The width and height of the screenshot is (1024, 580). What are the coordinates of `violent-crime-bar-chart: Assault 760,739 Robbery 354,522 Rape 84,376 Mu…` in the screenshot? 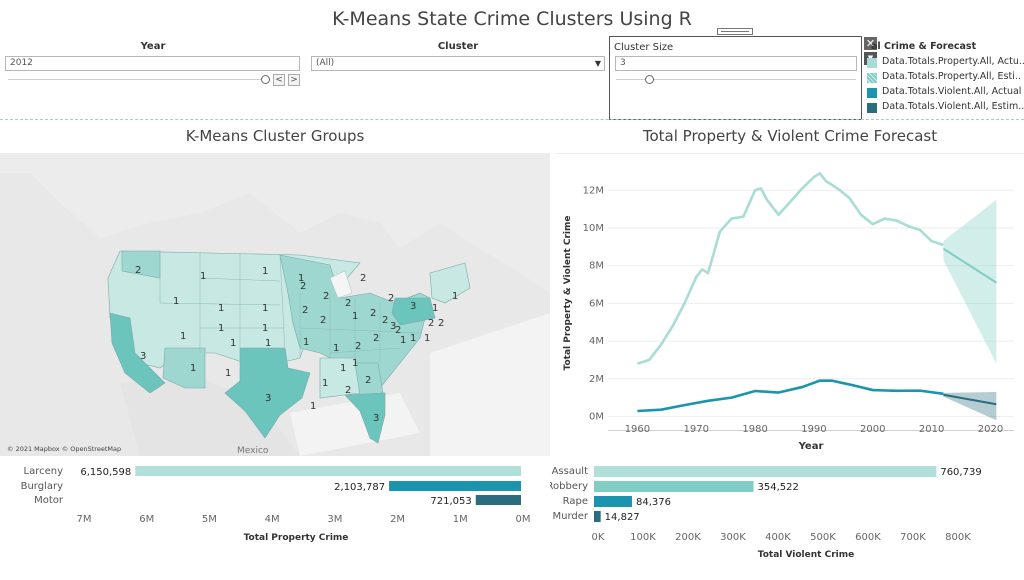 It's located at (787, 518).